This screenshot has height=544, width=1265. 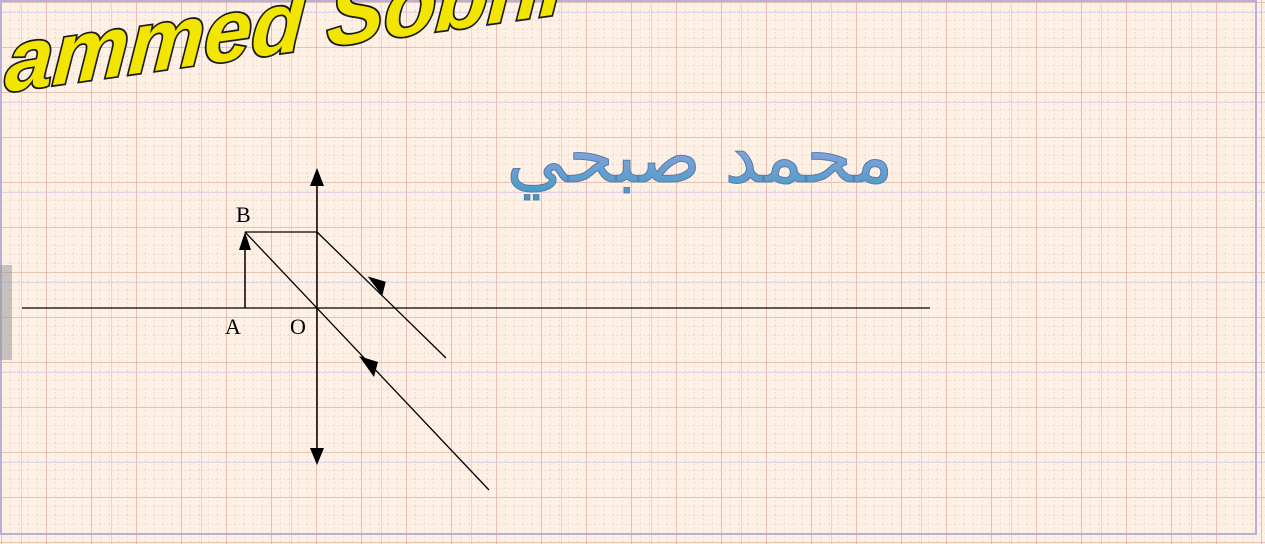 I want to click on label-a: A, so click(x=233, y=326).